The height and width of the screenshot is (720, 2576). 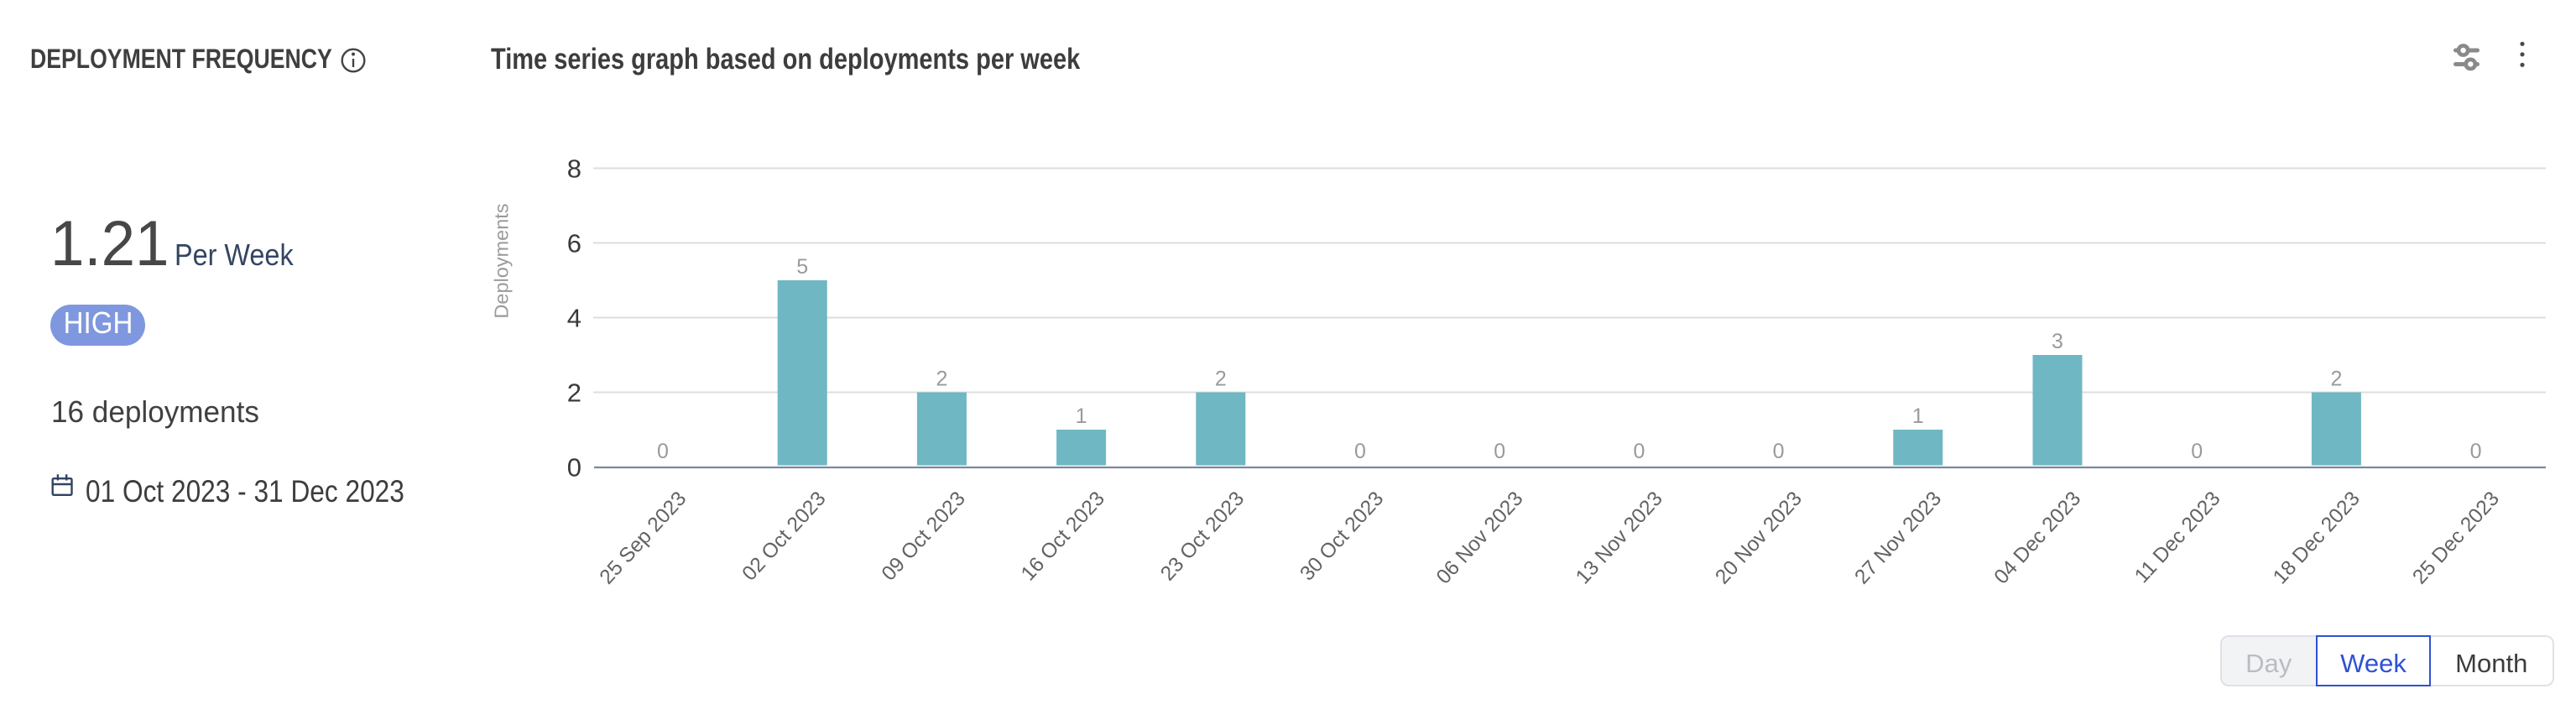 What do you see at coordinates (574, 169) in the screenshot?
I see `svg-text: 8` at bounding box center [574, 169].